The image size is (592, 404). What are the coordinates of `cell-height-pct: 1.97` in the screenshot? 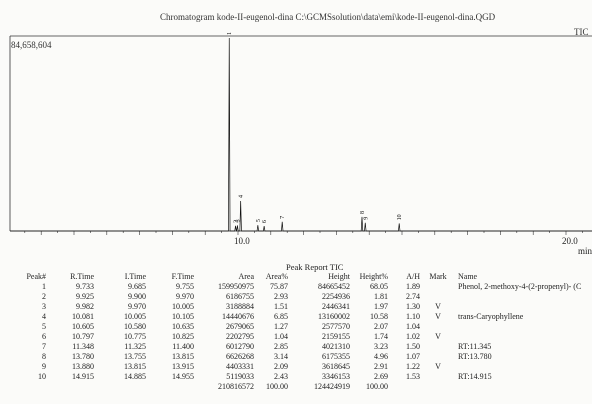 It's located at (381, 306).